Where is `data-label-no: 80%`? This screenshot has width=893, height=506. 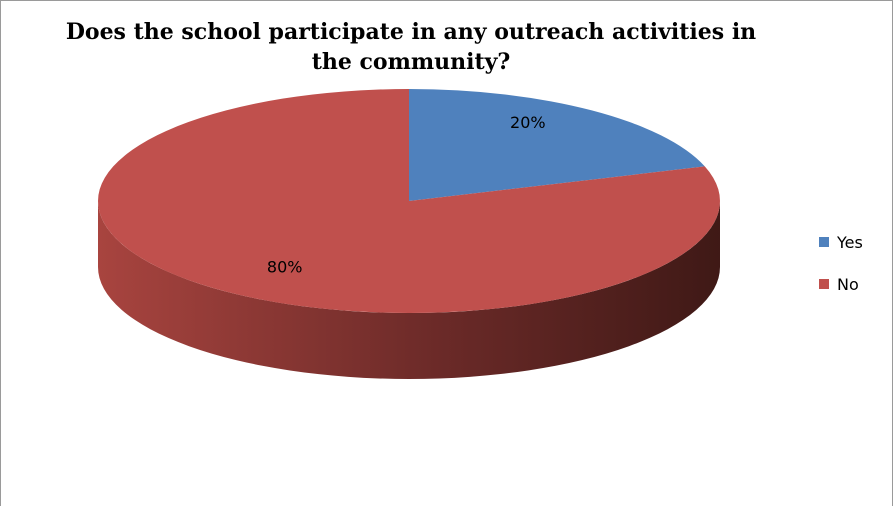
data-label-no: 80% is located at coordinates (285, 267).